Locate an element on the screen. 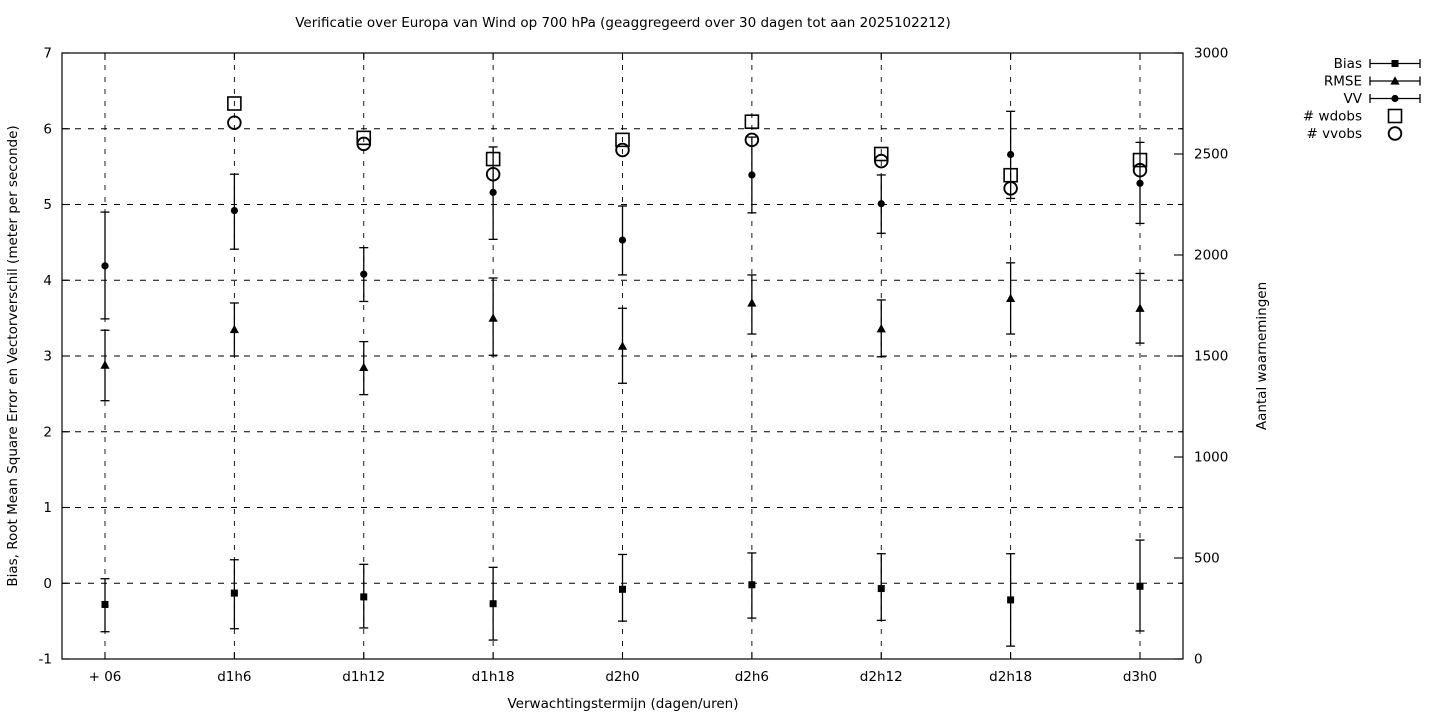 This screenshot has width=1440, height=720. y-left-tick-label: 4 is located at coordinates (47, 281).